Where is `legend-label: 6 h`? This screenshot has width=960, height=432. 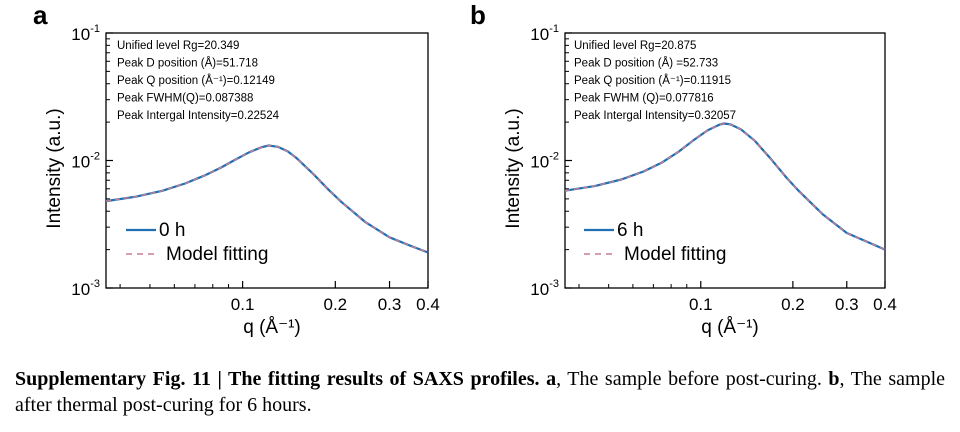 legend-label: 6 h is located at coordinates (630, 230).